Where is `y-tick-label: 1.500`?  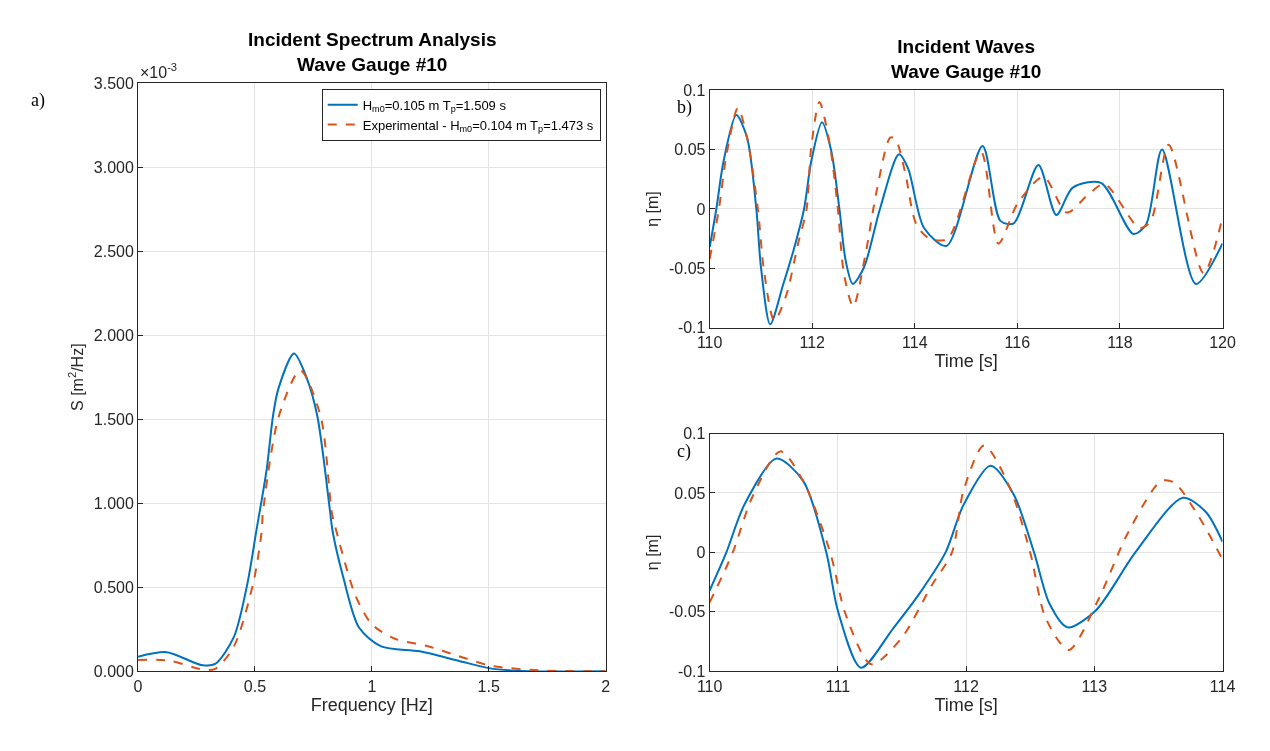 y-tick-label: 1.500 is located at coordinates (113, 419).